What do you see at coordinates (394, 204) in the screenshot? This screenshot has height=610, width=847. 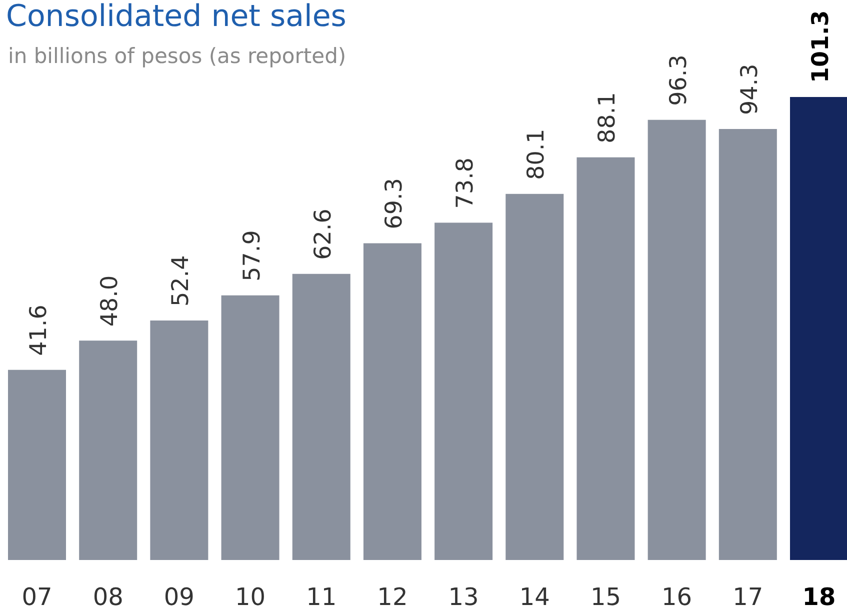 I see `data-label: 69.3` at bounding box center [394, 204].